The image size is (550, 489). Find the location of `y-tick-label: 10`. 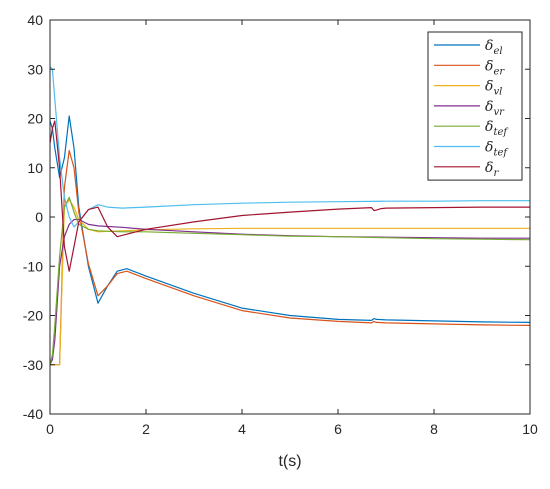

y-tick-label: 10 is located at coordinates (35, 168).